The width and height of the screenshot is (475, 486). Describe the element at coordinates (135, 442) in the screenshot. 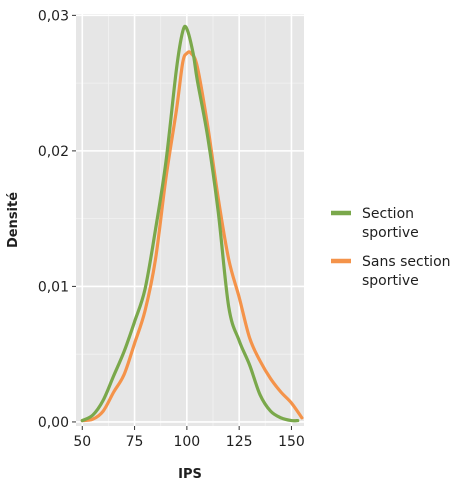

I see `x-tick-label: 75` at that location.